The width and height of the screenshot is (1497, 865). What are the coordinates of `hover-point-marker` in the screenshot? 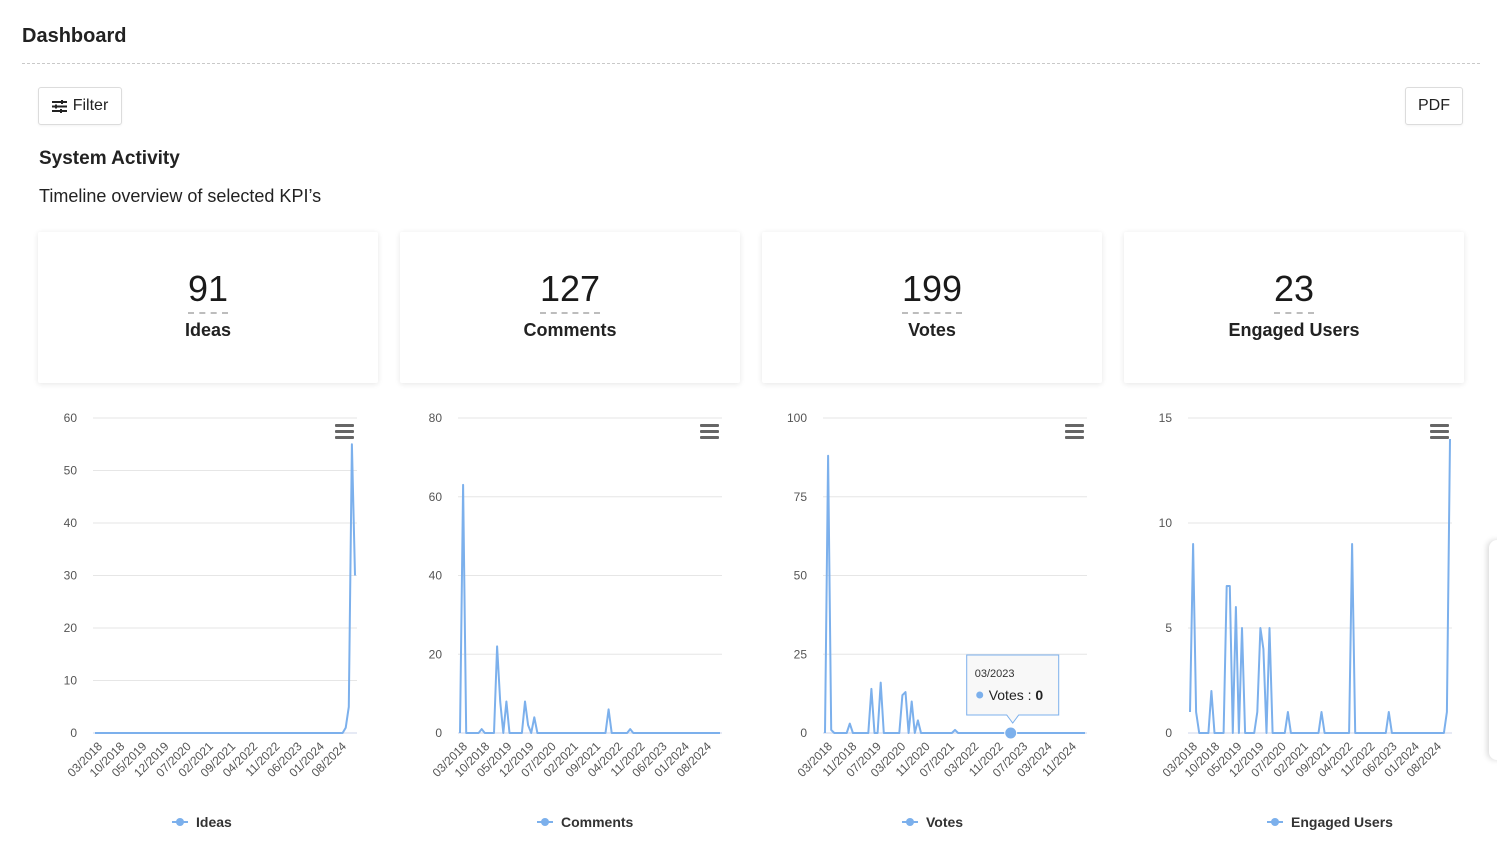 It's located at (1011, 733).